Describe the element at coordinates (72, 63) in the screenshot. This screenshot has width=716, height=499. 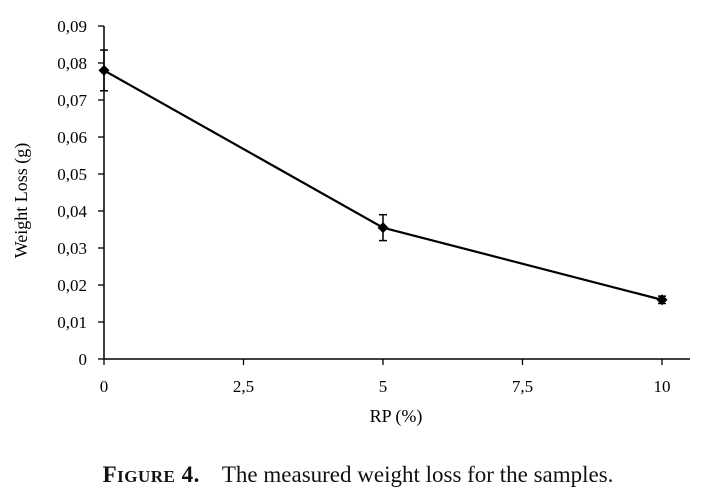
I see `y-tick-label: 0,08` at that location.